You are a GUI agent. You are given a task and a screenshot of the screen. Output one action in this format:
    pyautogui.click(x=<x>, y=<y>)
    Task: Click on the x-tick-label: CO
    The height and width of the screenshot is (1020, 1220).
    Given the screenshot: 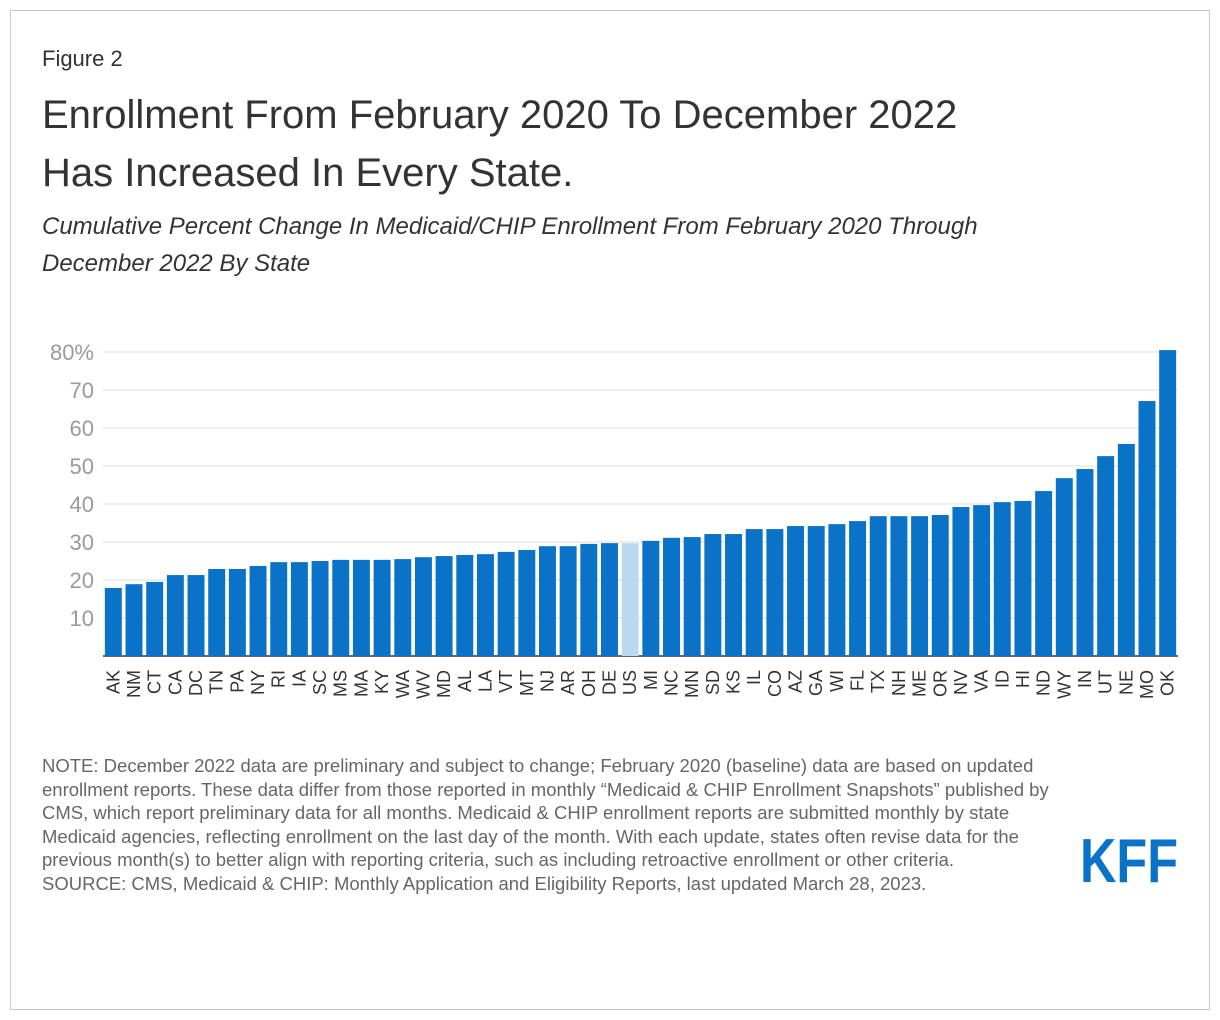 What is the action you would take?
    pyautogui.click(x=775, y=683)
    